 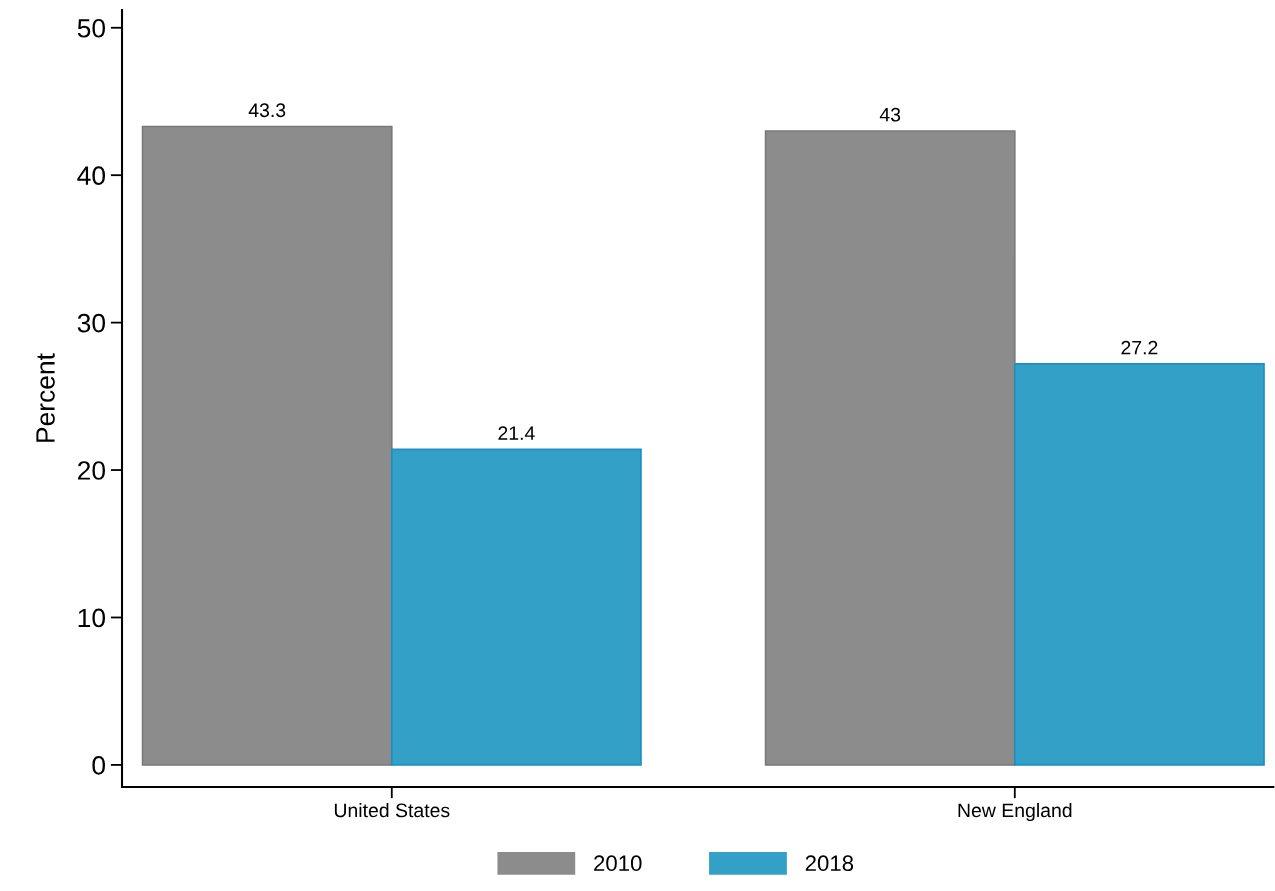 I want to click on data-label: 43.3, so click(x=267, y=110).